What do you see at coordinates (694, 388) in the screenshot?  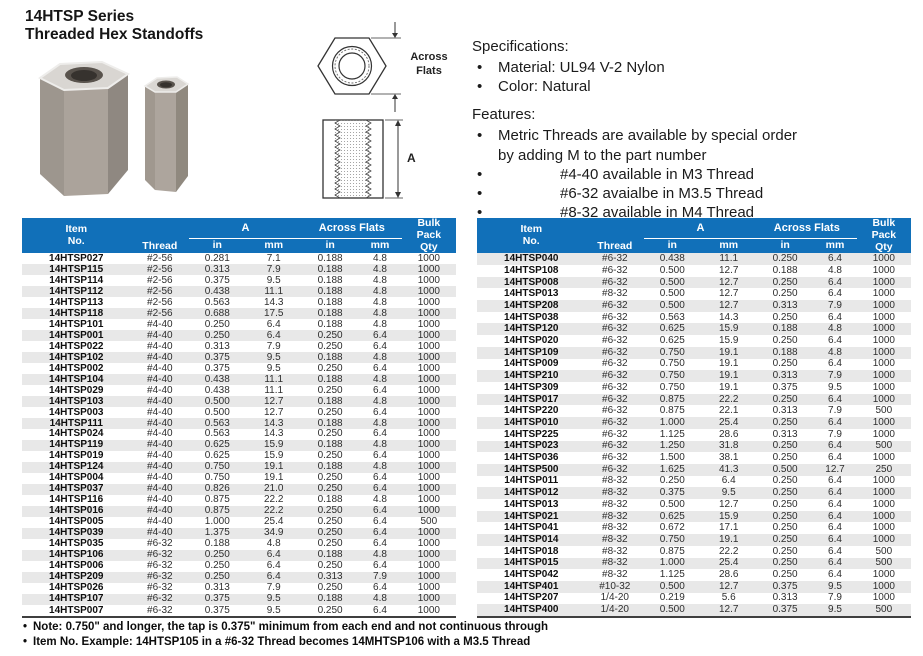 I see `table-row: 14HTSP309 #6-32 0.750 19.1 0.375 9.5 1000` at bounding box center [694, 388].